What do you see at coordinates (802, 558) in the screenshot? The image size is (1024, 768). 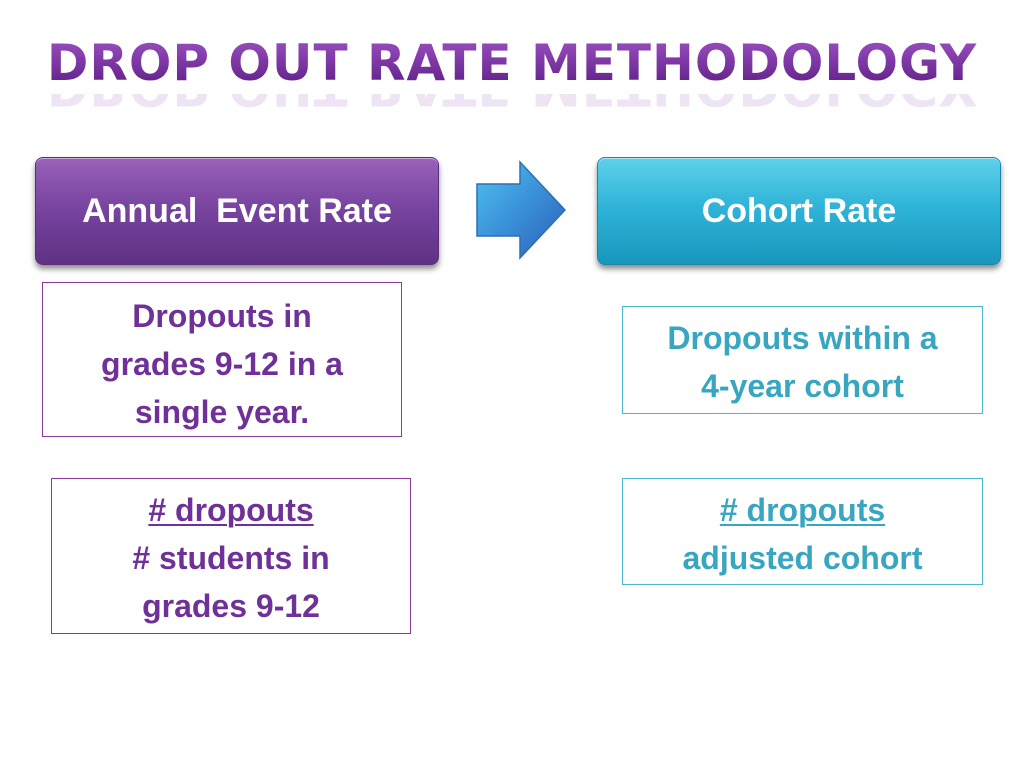 I see `cohort-formula-denominator: adjusted cohort` at bounding box center [802, 558].